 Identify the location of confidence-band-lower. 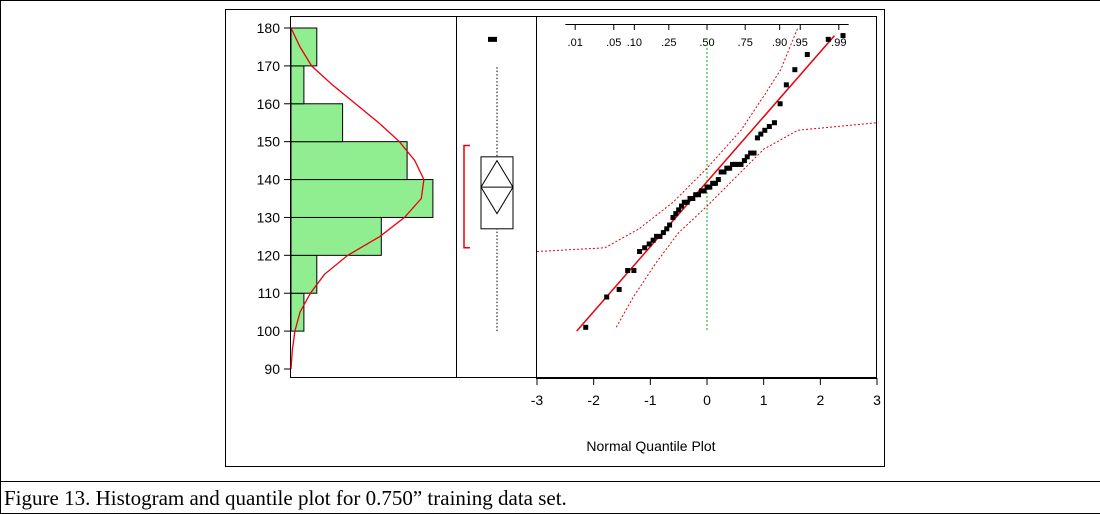
(746, 225).